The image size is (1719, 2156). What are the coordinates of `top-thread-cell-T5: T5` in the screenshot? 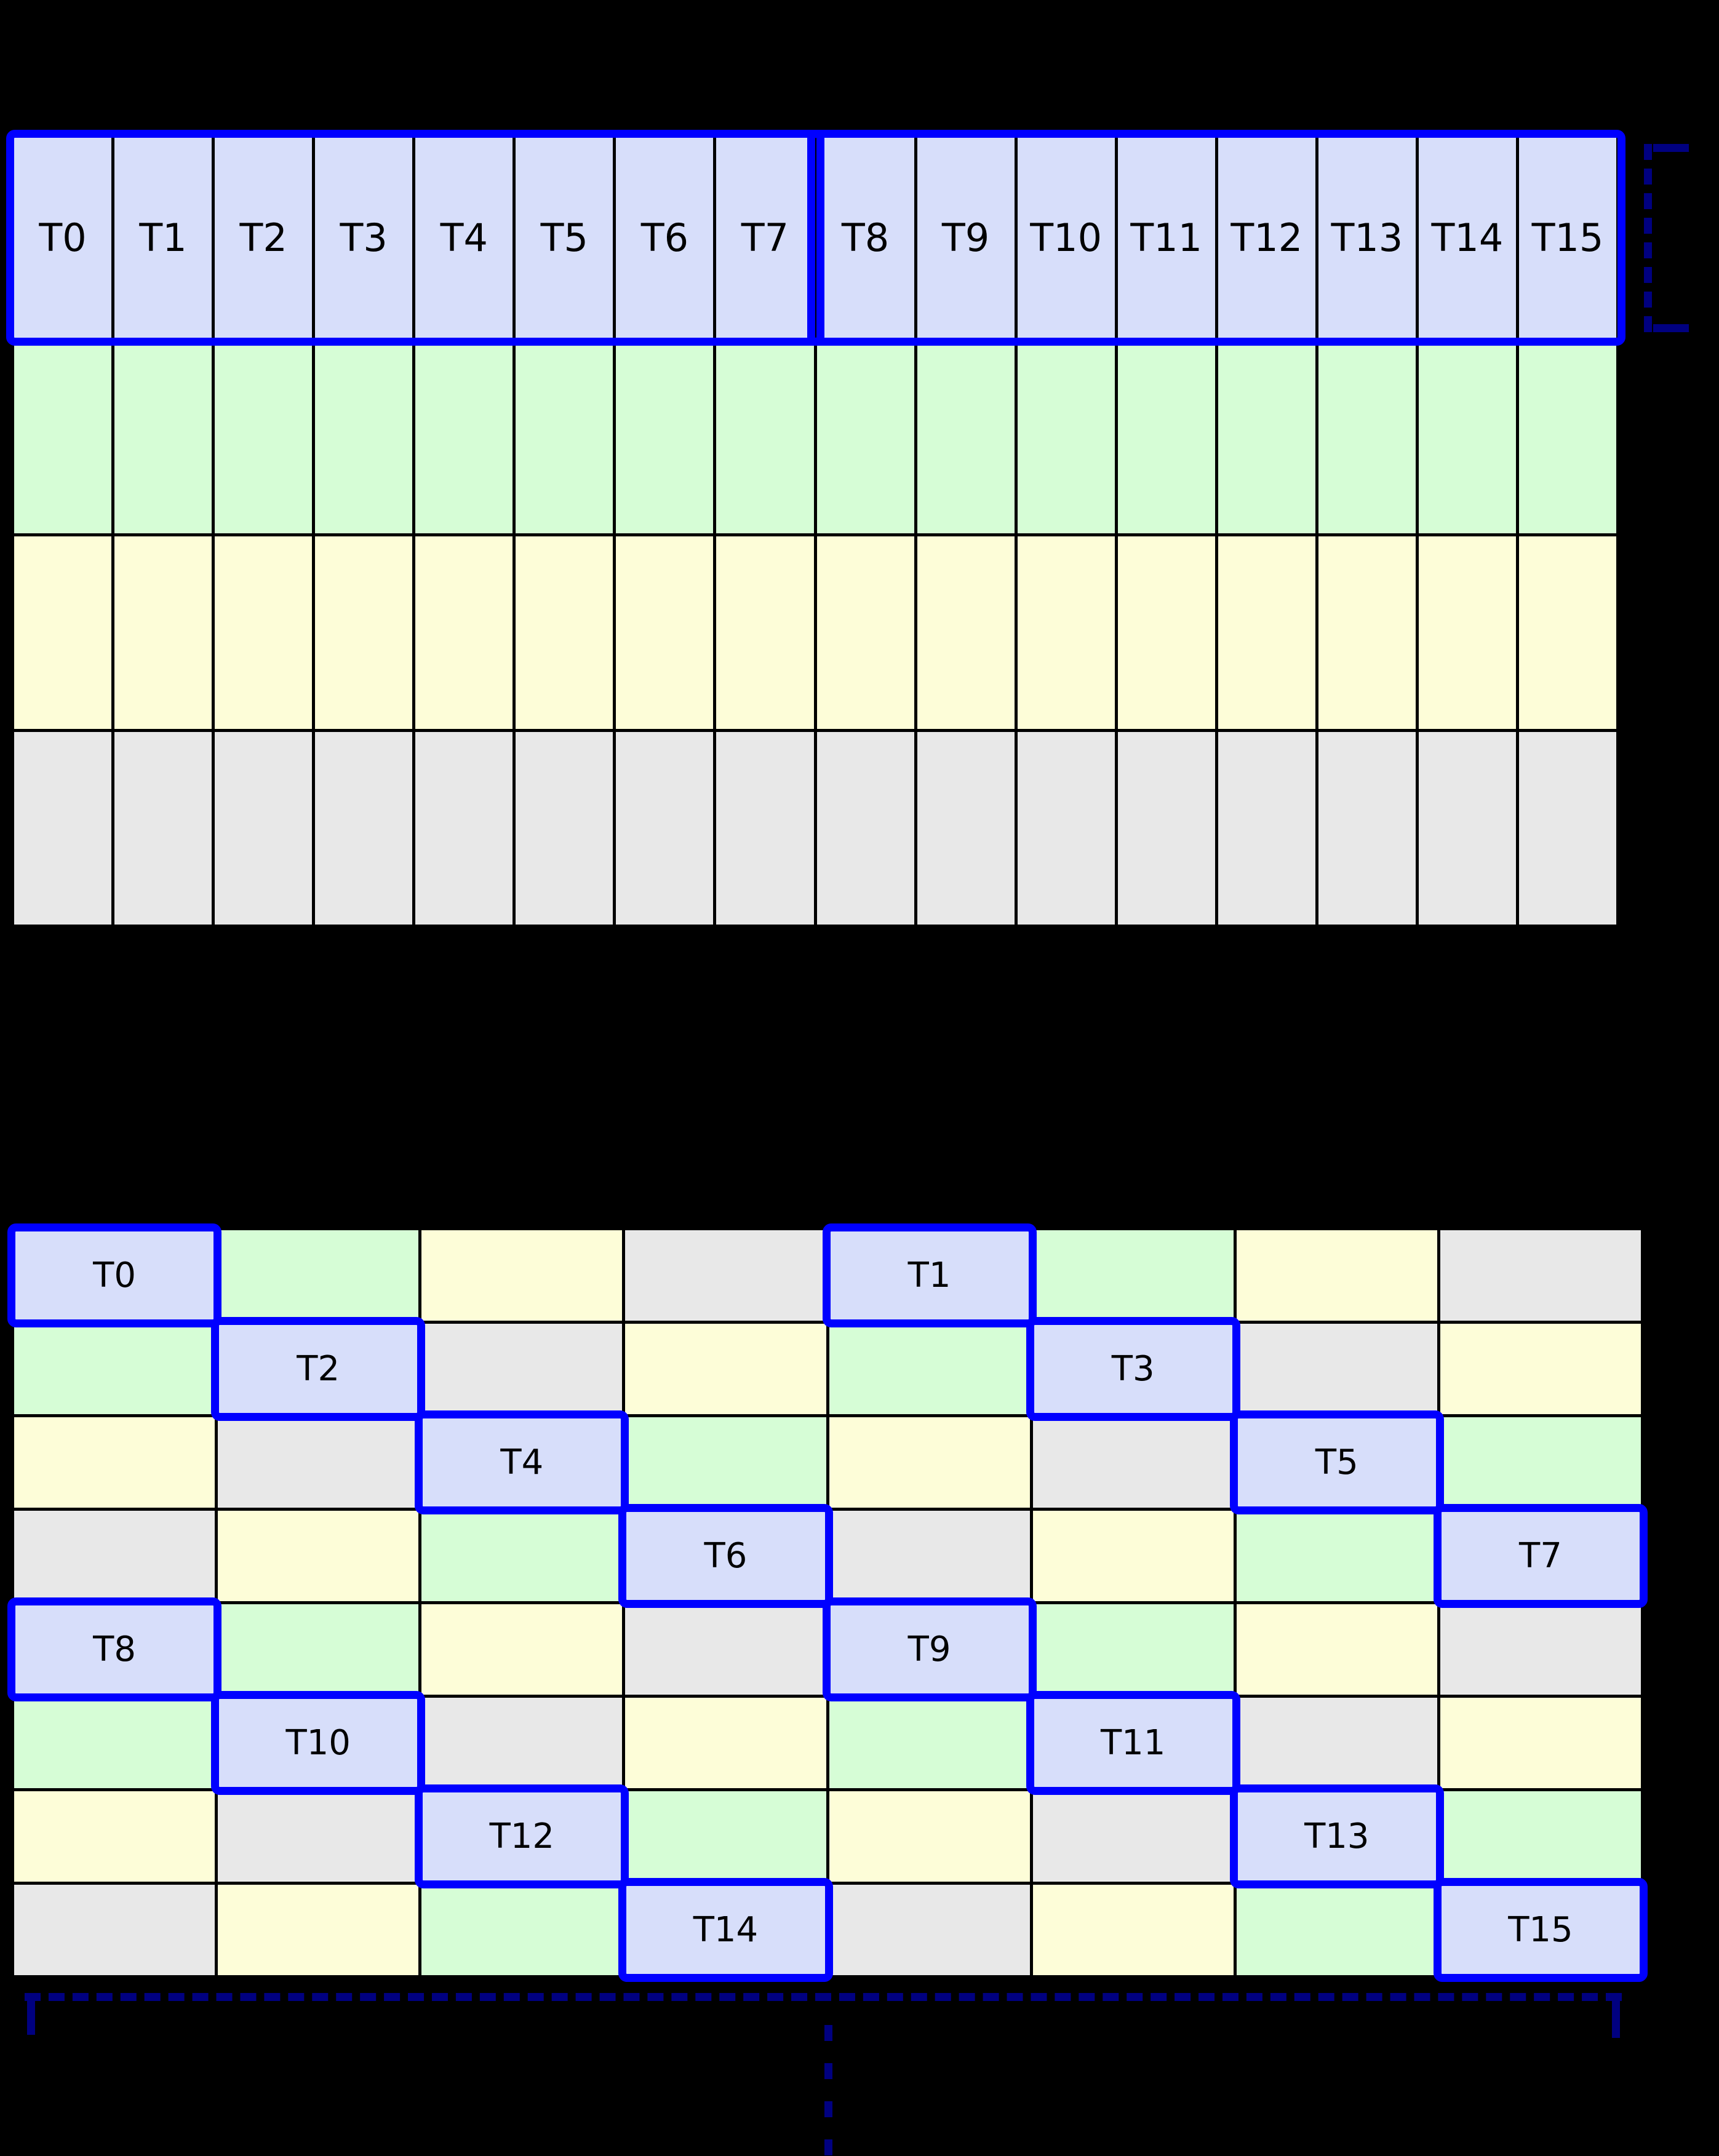 It's located at (564, 238).